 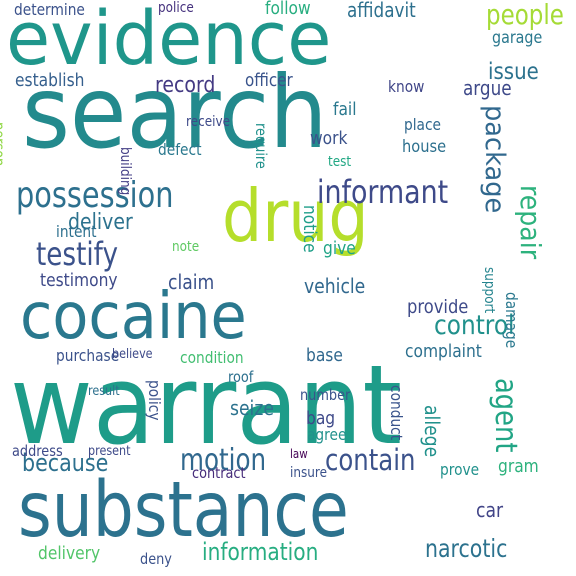 I want to click on word: fail, so click(x=345, y=109).